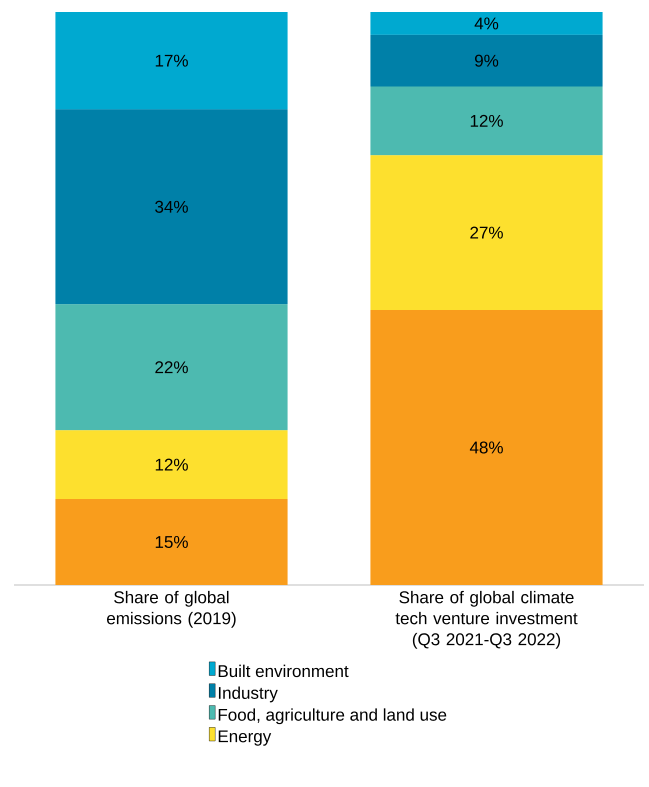 The height and width of the screenshot is (787, 649). What do you see at coordinates (171, 609) in the screenshot?
I see `x-tick-label: Share of global emissions (2019)` at bounding box center [171, 609].